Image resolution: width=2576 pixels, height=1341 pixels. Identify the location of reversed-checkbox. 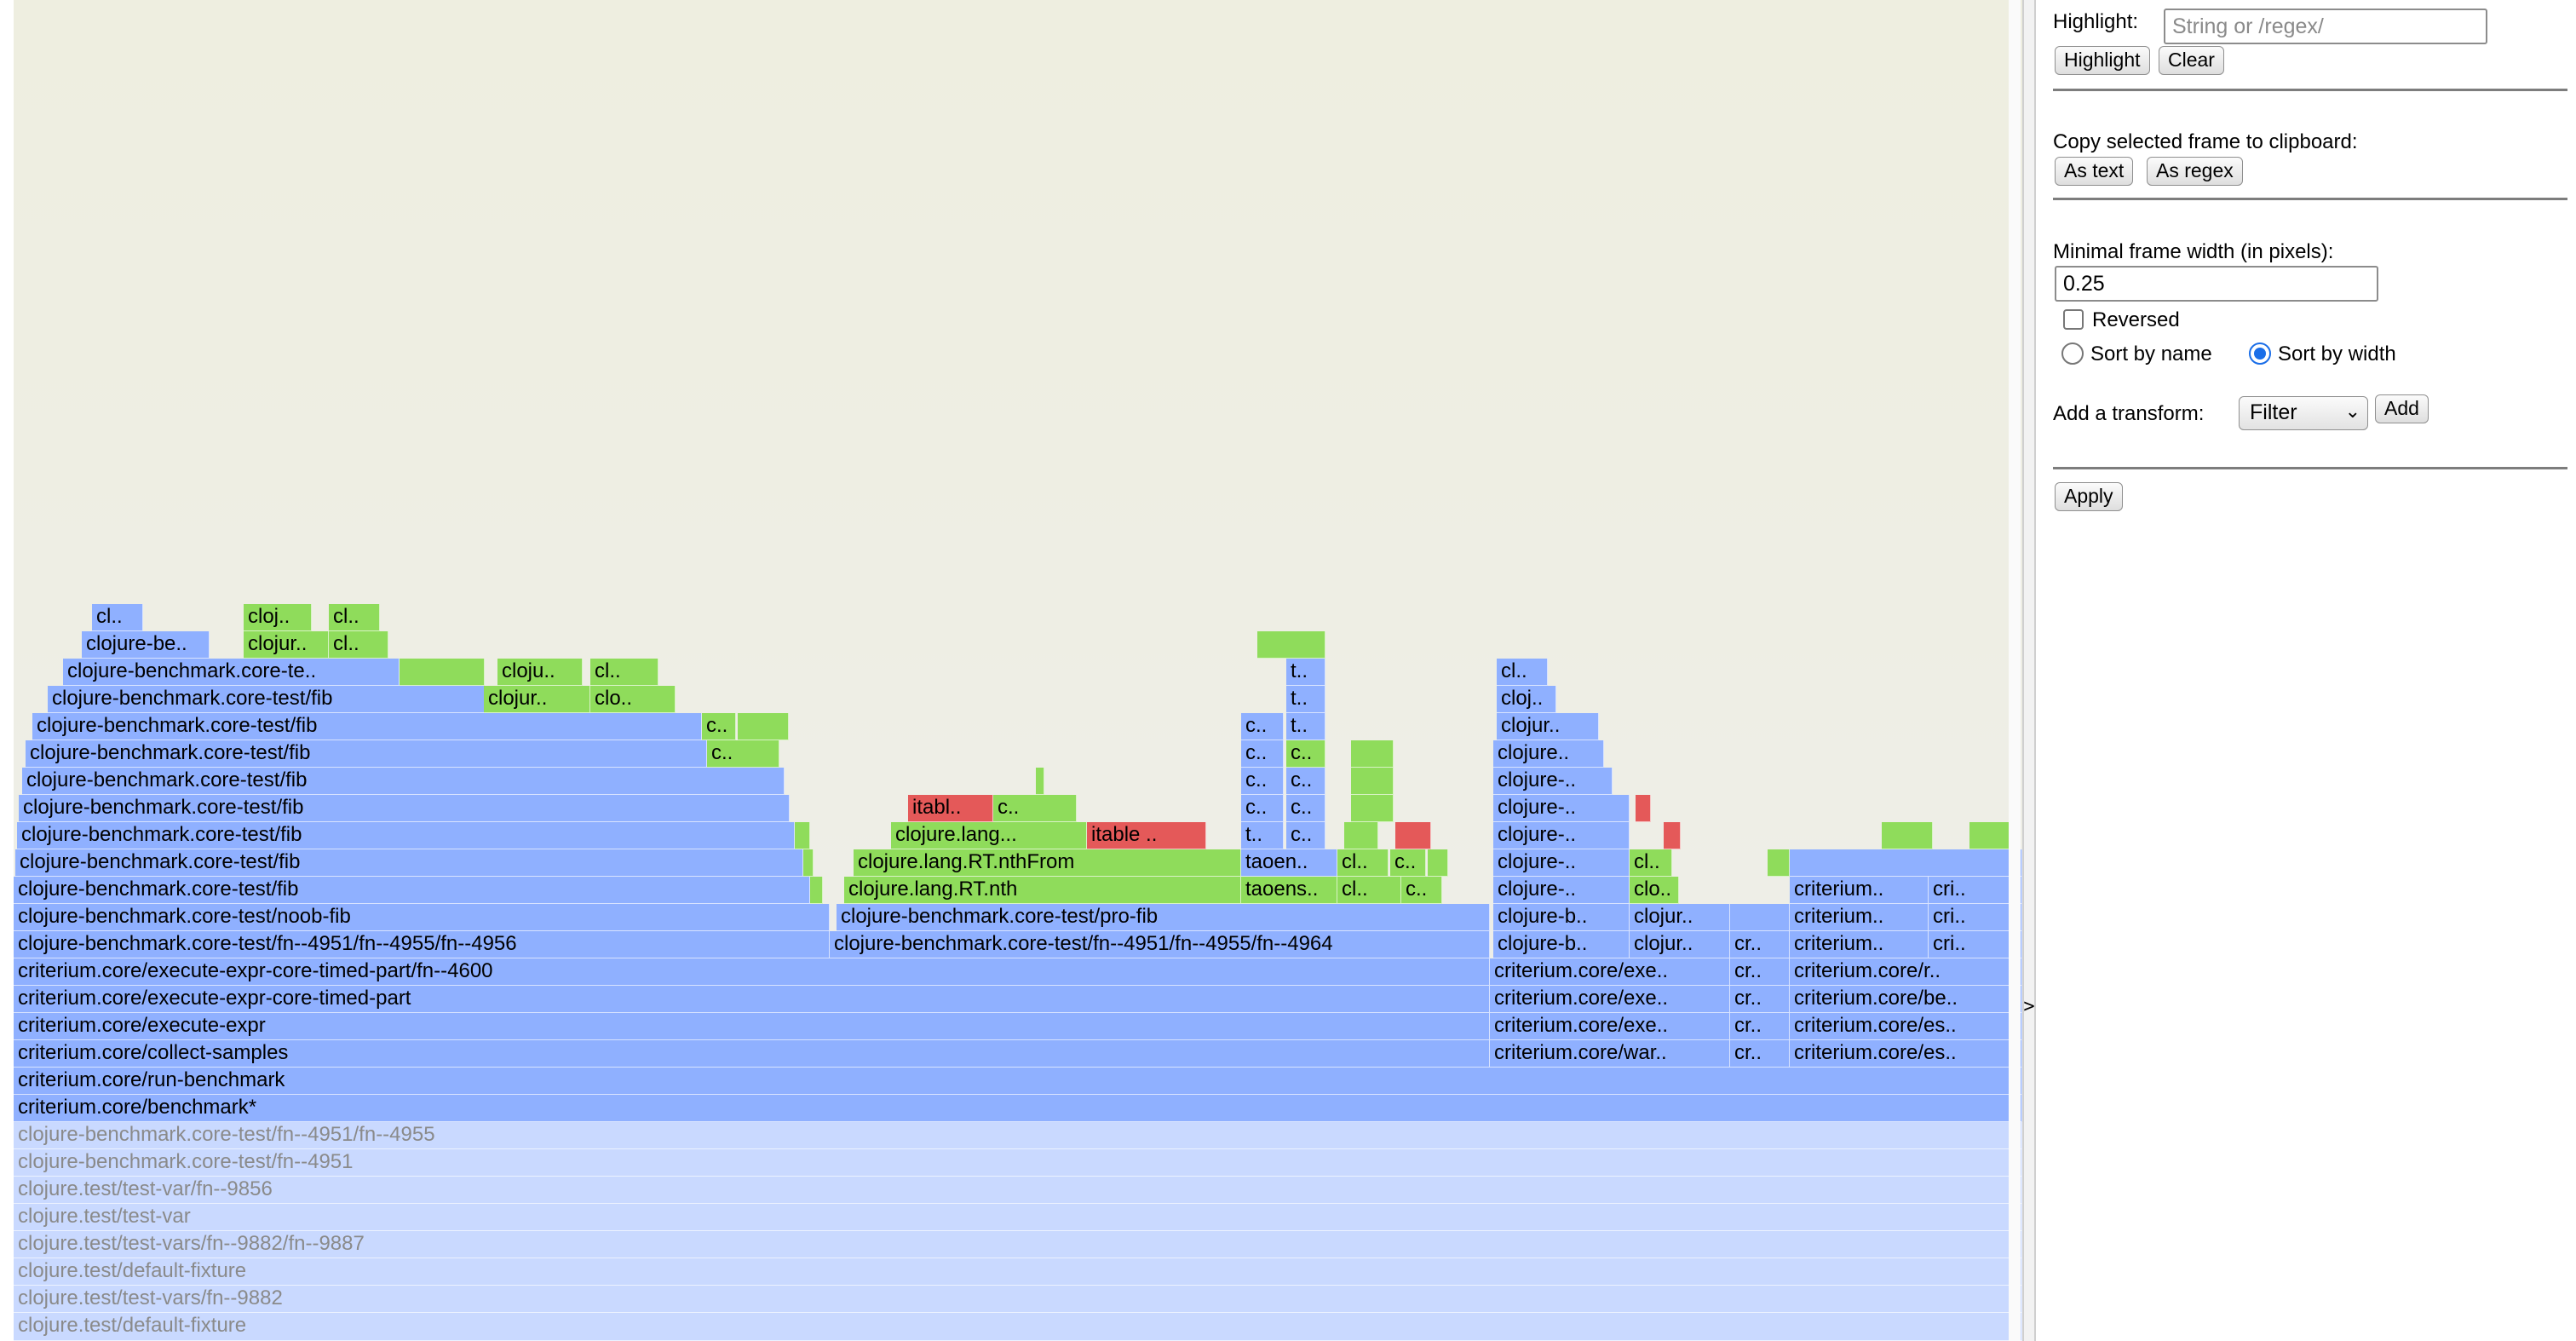
(2073, 320).